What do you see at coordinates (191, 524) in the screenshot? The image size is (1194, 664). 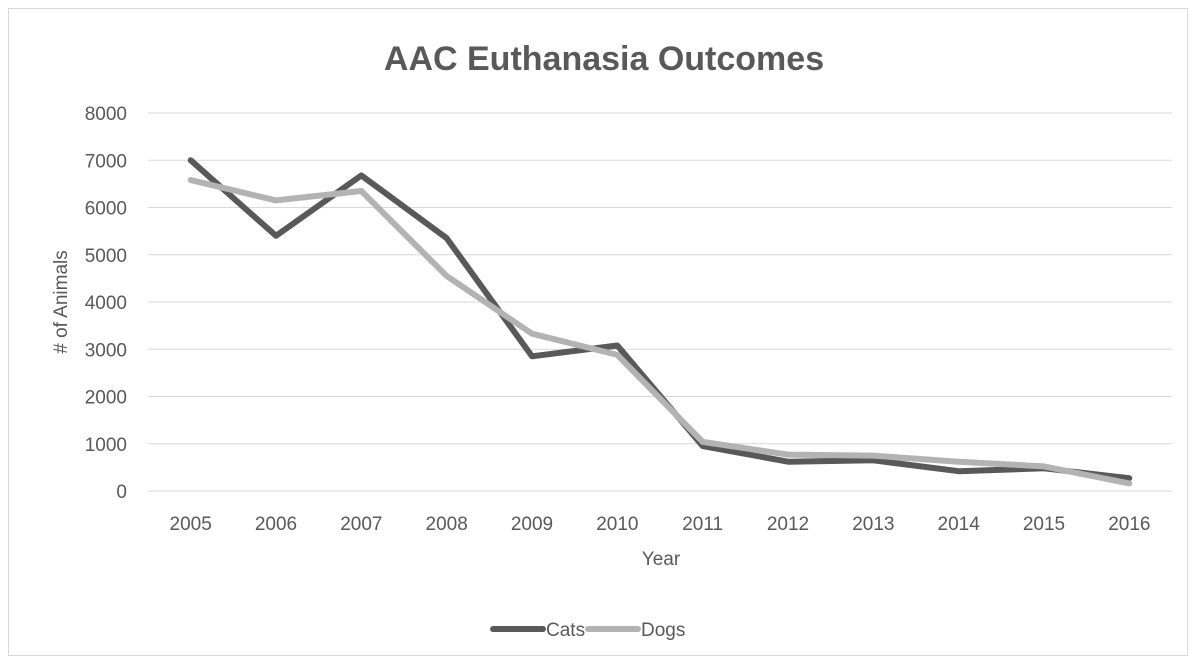 I see `x-tick-label: 2005` at bounding box center [191, 524].